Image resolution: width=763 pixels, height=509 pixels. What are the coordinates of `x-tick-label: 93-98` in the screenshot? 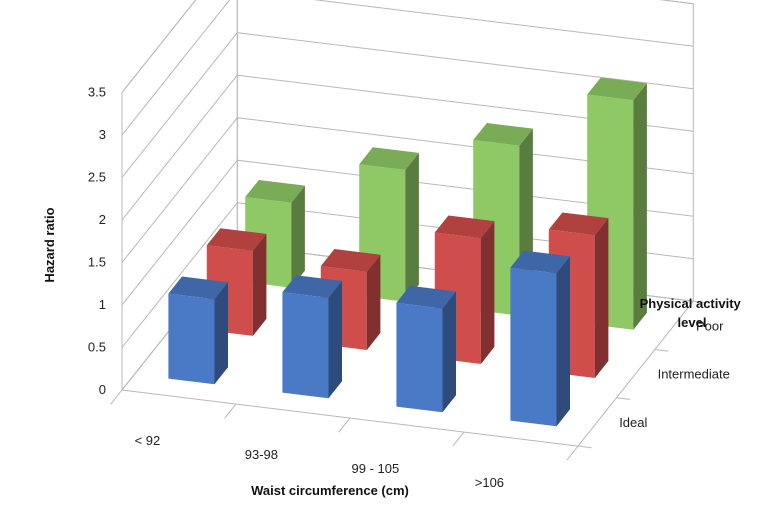 It's located at (261, 454).